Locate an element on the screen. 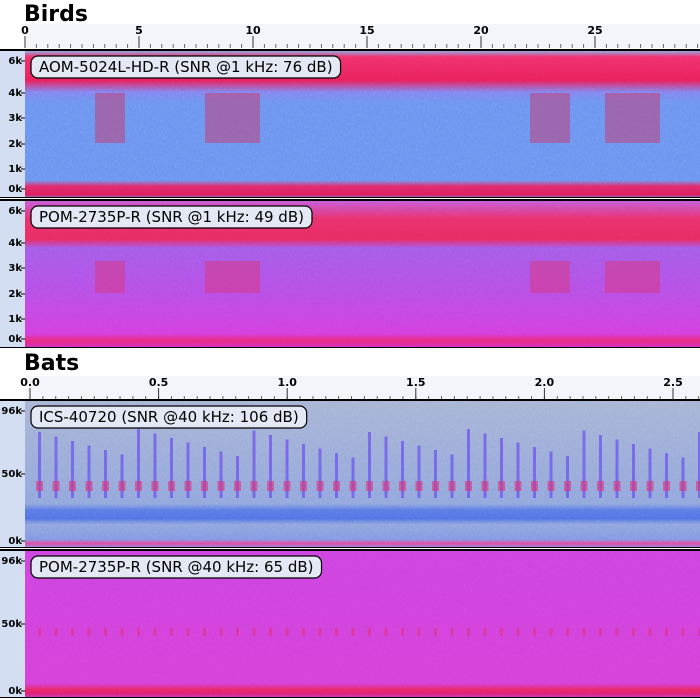 This screenshot has height=700, width=700. time-tick-label: 0.0 is located at coordinates (30, 382).